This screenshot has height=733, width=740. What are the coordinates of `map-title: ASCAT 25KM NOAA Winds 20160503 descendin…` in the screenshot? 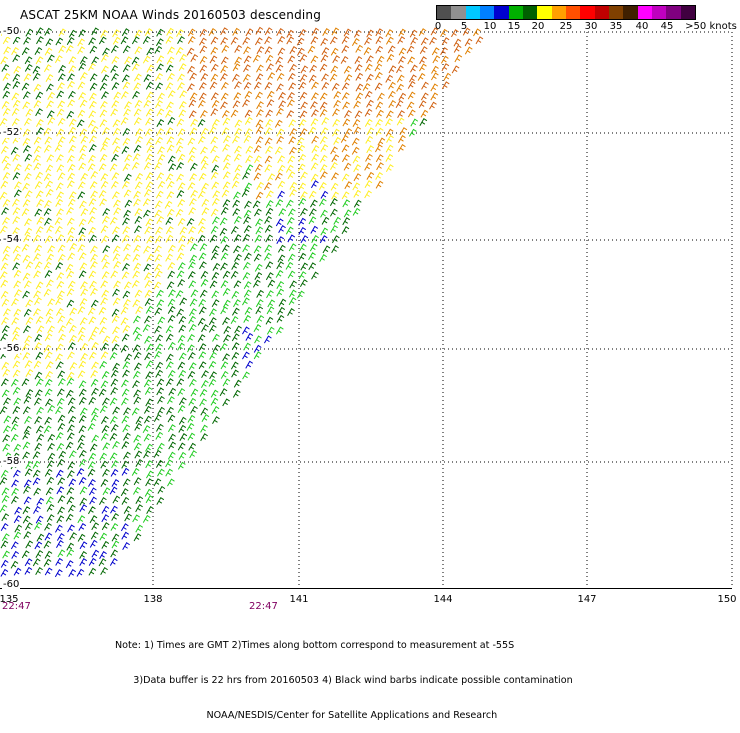 It's located at (171, 15).